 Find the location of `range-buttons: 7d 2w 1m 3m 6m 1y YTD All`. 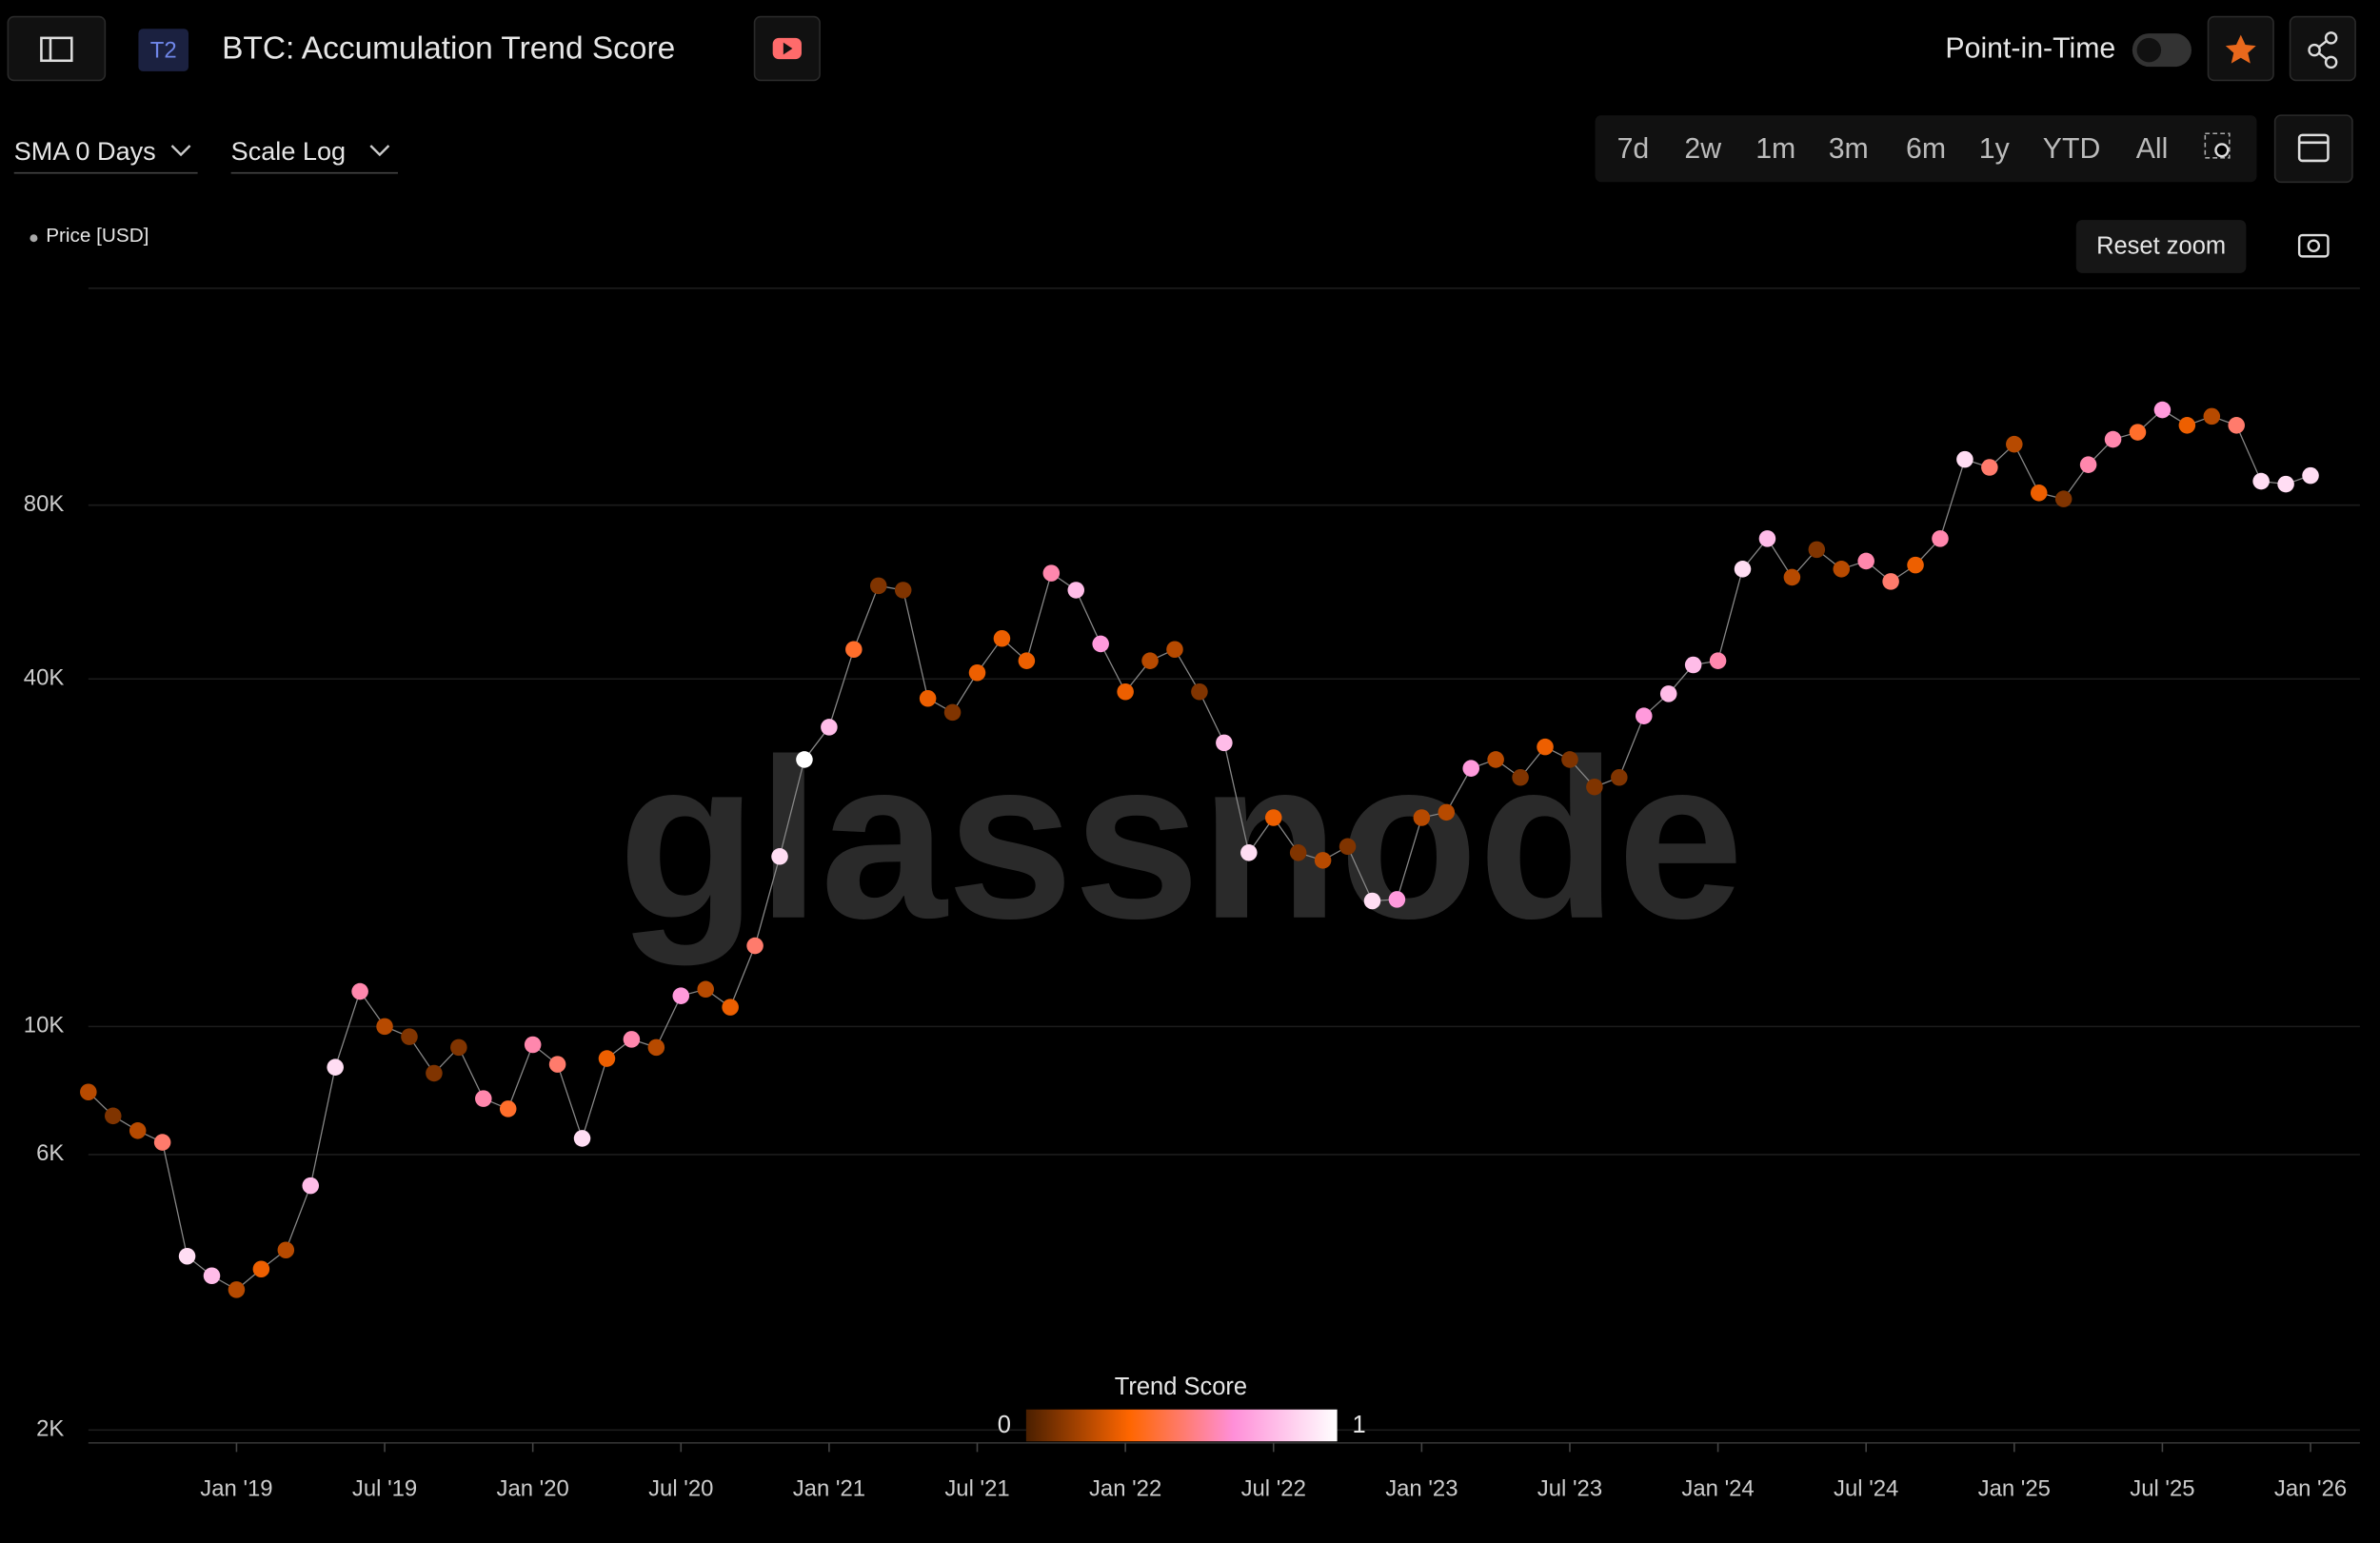

range-buttons: 7d 2w 1m 3m 6m 1y YTD All is located at coordinates (1893, 149).